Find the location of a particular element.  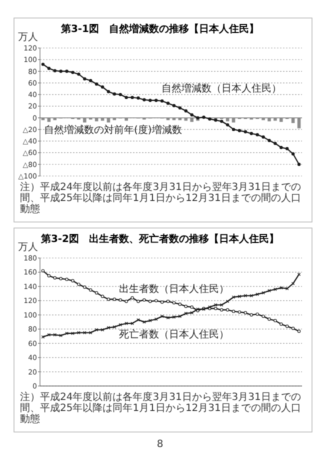

chart-title: 第3-2図 出生者数、死亡者数の推移【日本人住民】 is located at coordinates (160, 239).